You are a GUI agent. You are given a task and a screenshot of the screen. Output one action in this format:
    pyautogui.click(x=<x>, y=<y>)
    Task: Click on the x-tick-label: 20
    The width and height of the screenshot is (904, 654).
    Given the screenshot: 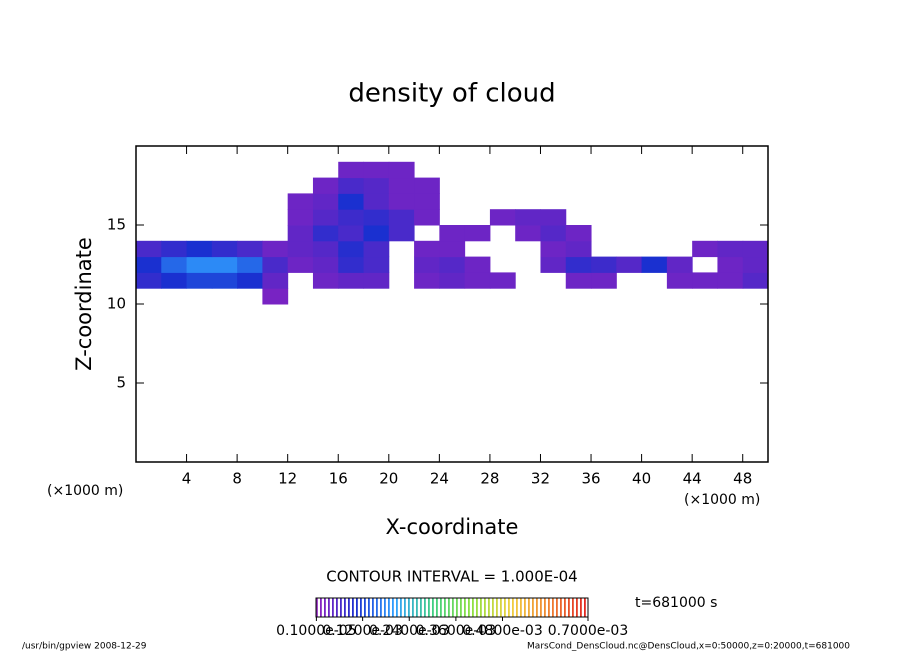 What is the action you would take?
    pyautogui.click(x=388, y=479)
    